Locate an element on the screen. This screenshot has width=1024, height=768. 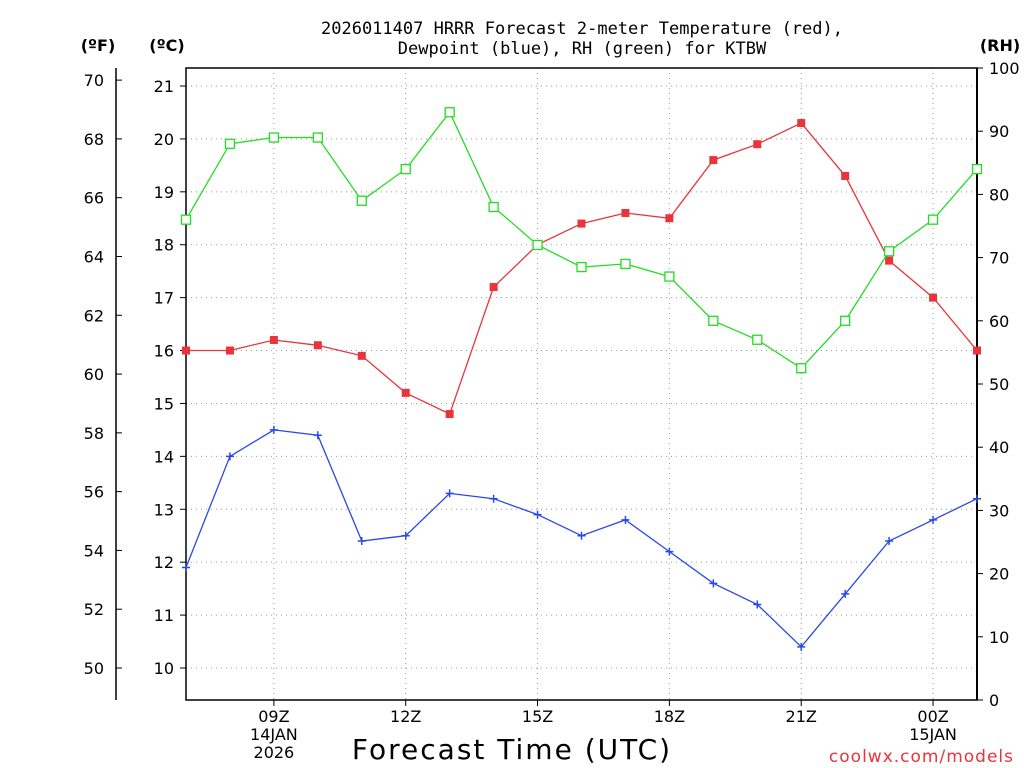
fahrenheit-tick-label-9: 68 is located at coordinates (94, 139).